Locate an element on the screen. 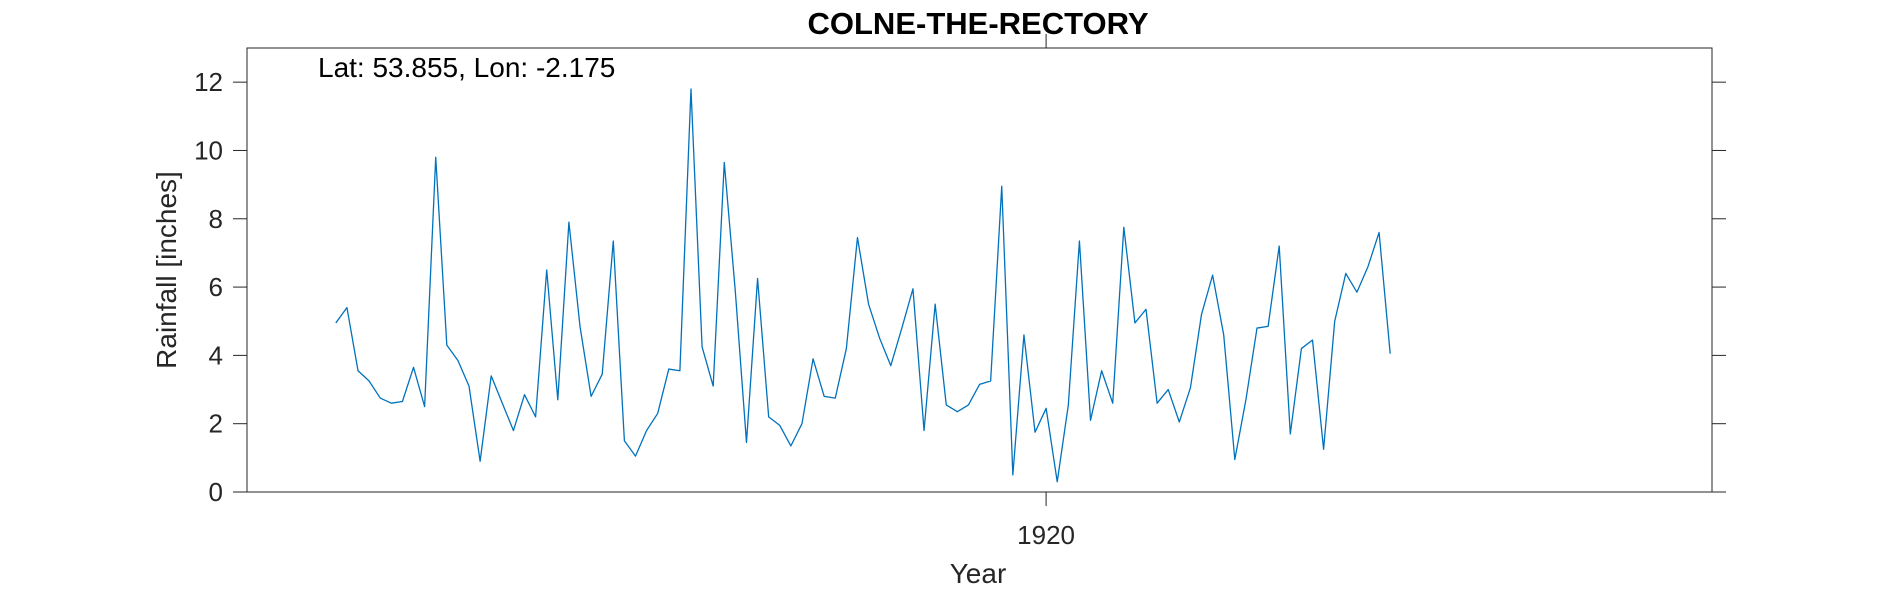 The image size is (1890, 591). station-coordinates-label: Lat: 53.855, Lon: -2.175 is located at coordinates (466, 67).